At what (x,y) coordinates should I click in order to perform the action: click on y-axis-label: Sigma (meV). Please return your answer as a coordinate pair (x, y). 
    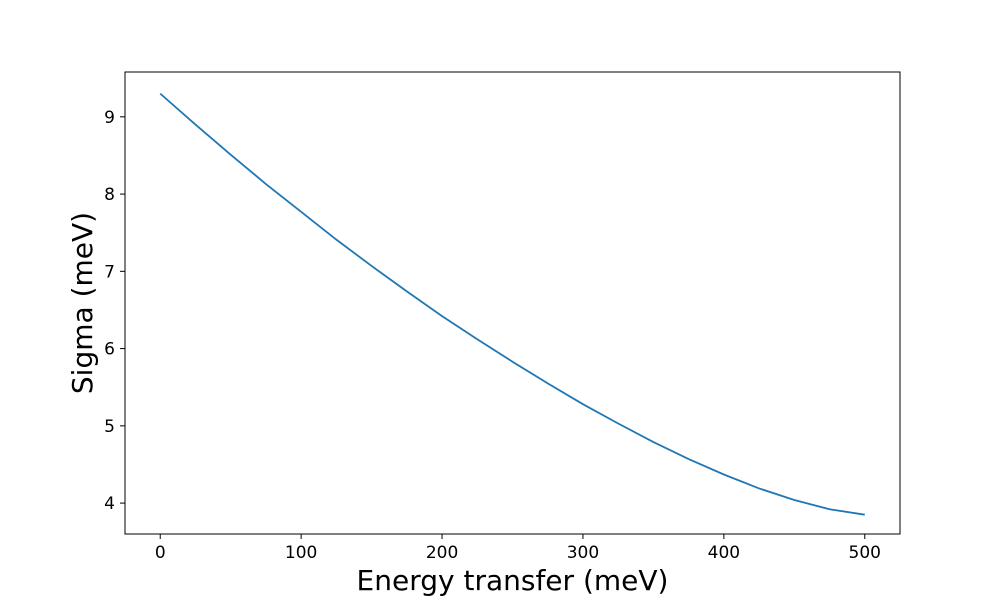
    Looking at the image, I should click on (82, 303).